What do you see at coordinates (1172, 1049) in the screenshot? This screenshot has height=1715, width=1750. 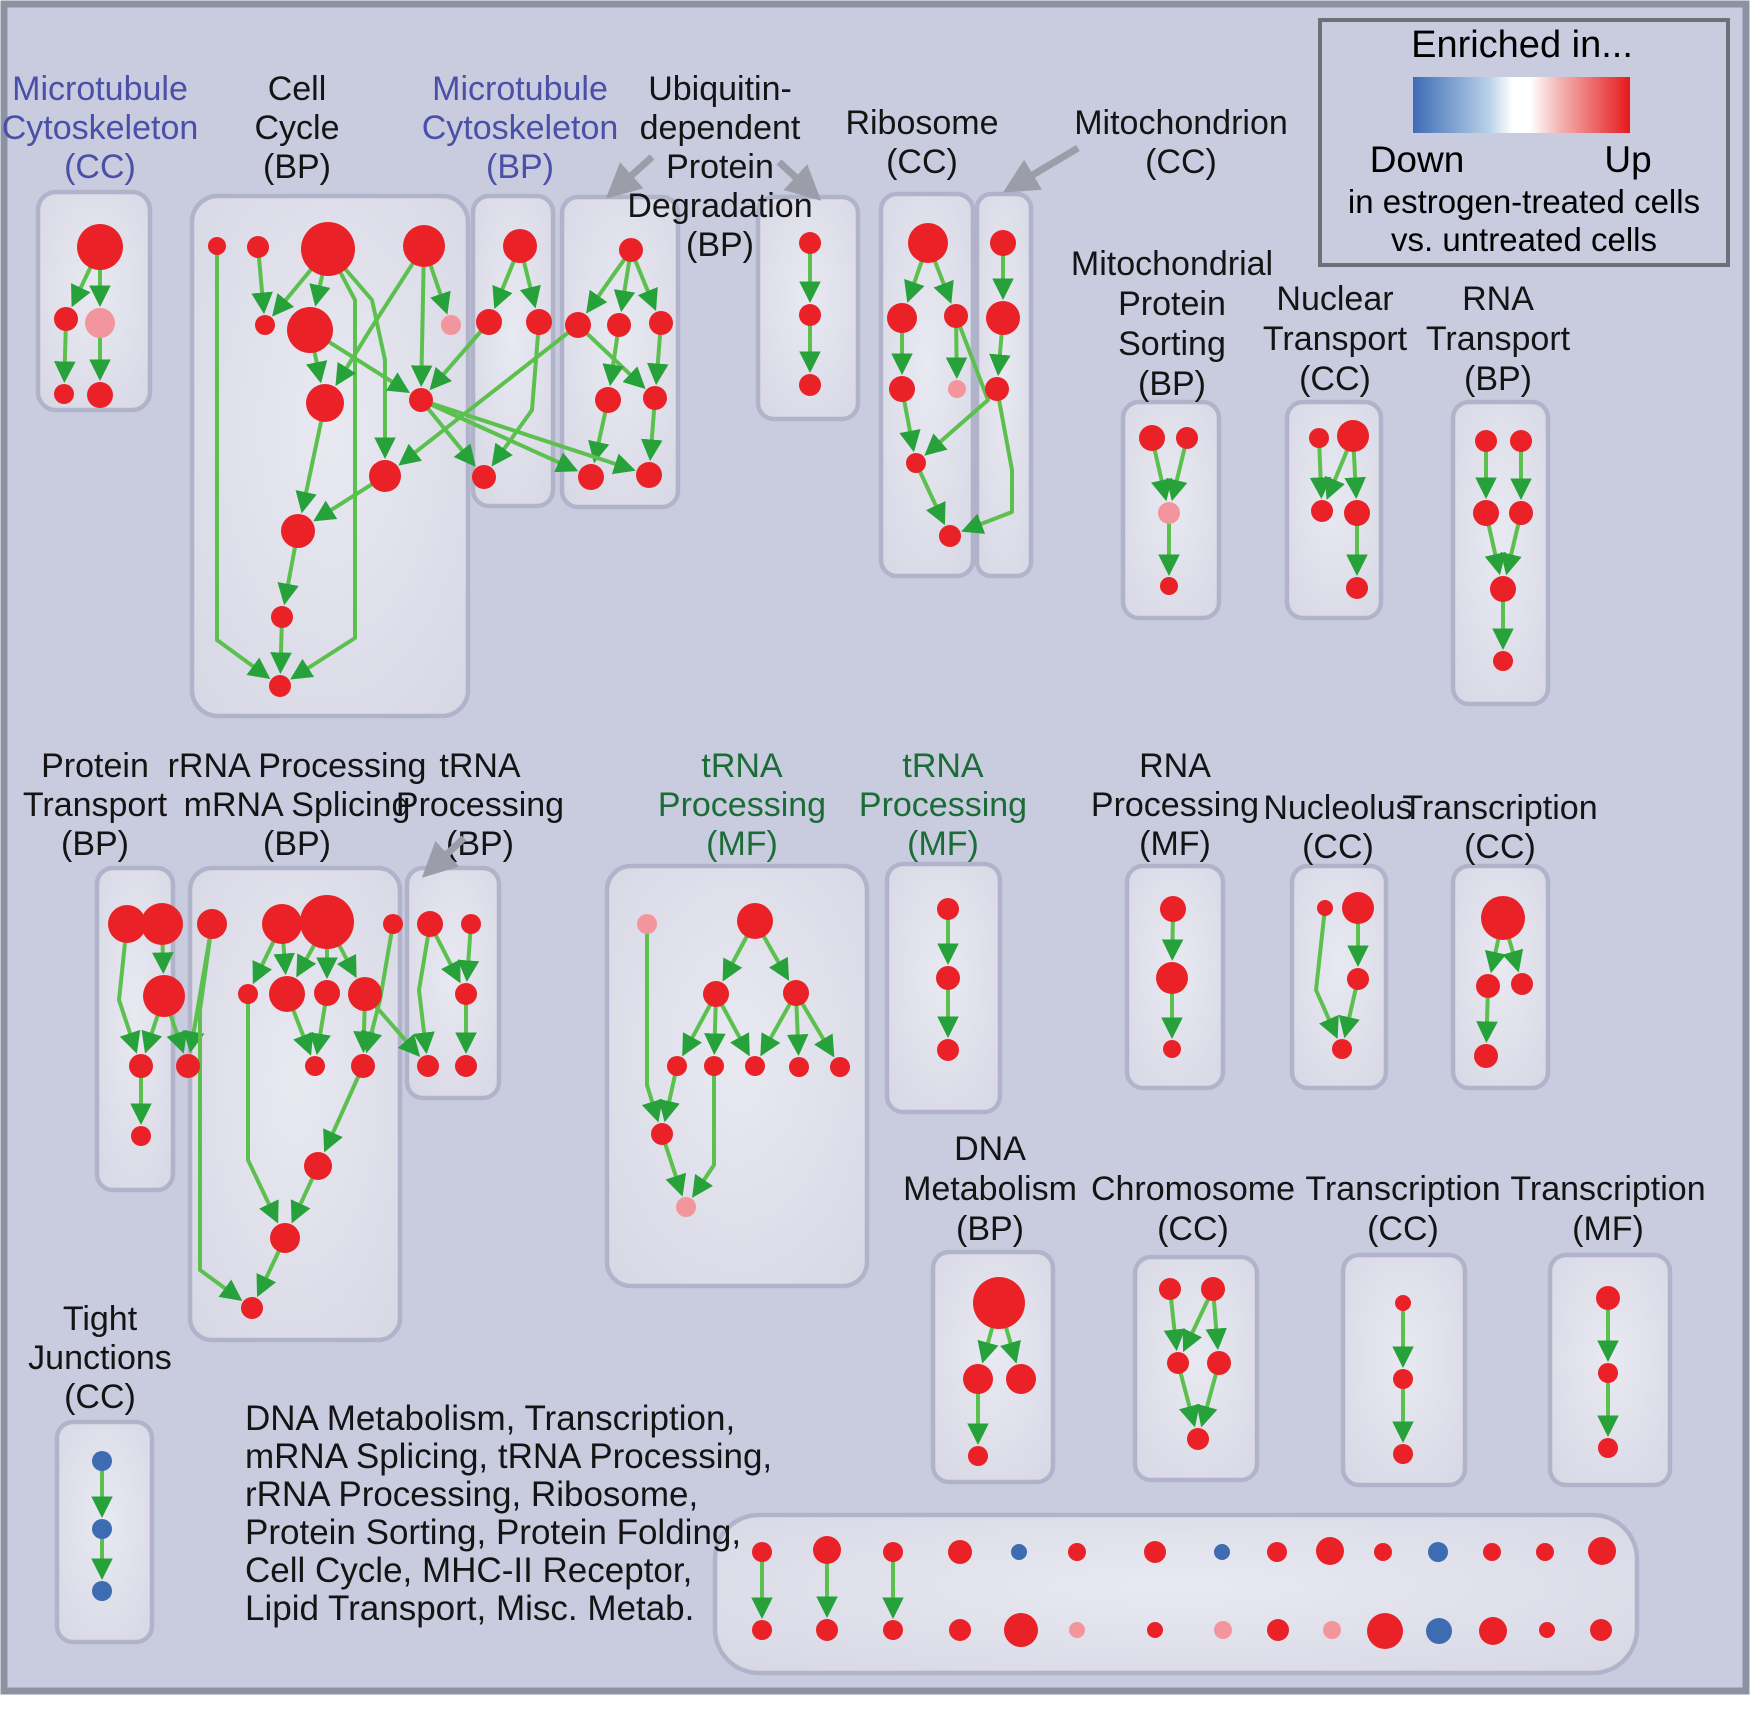 I see `rna-processing-mf-node-p3` at bounding box center [1172, 1049].